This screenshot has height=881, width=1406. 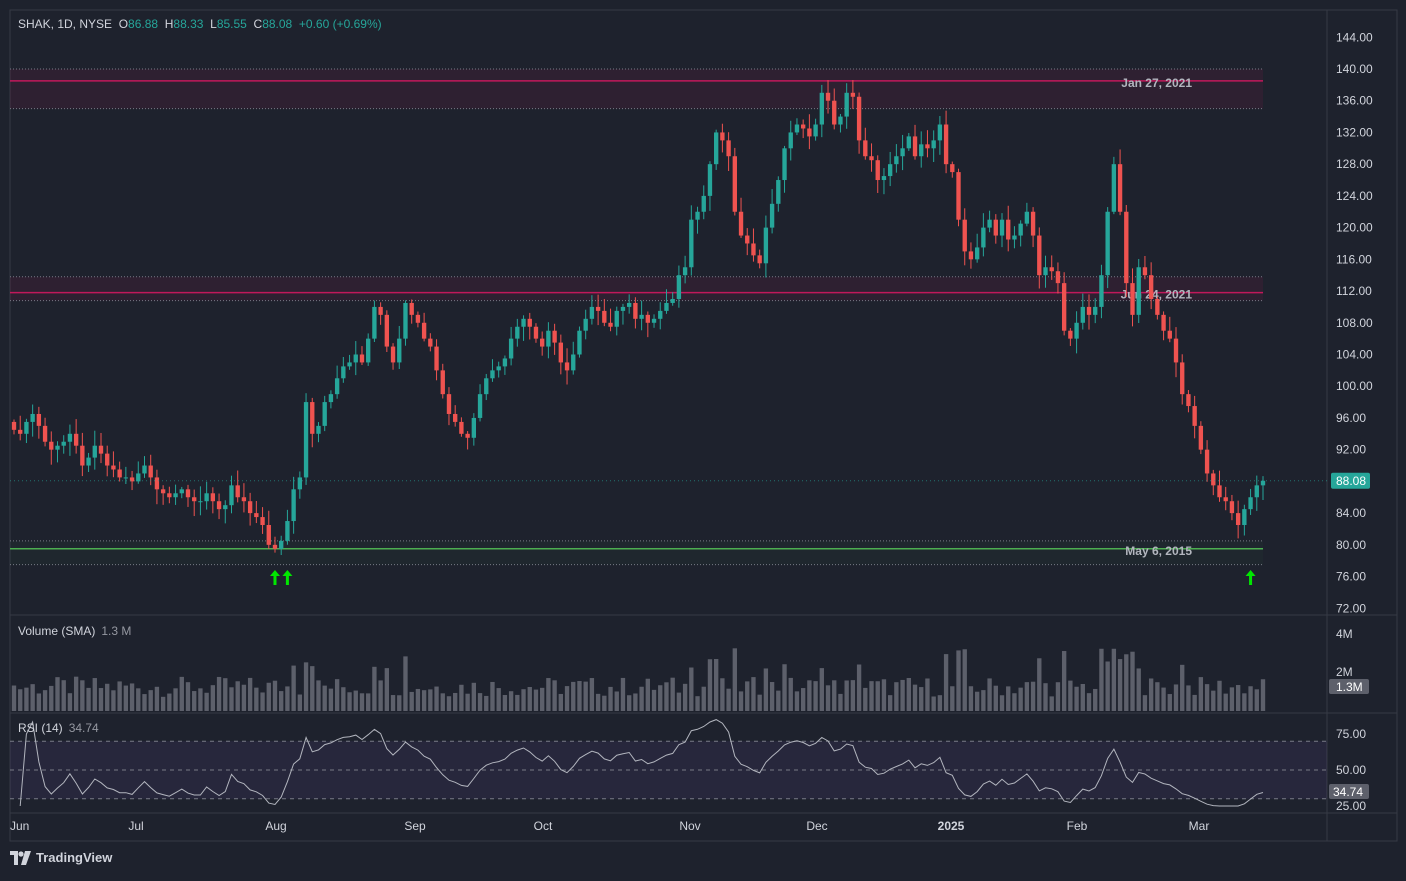 I want to click on arrow-up-shape, so click(x=287, y=577).